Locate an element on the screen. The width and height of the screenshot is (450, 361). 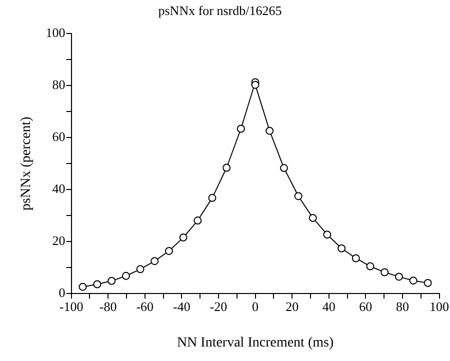
y-tick-label: 40 is located at coordinates (59, 188).